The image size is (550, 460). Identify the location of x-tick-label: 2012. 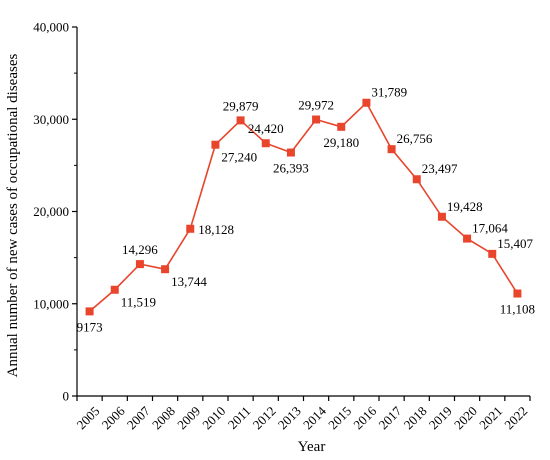
(264, 417).